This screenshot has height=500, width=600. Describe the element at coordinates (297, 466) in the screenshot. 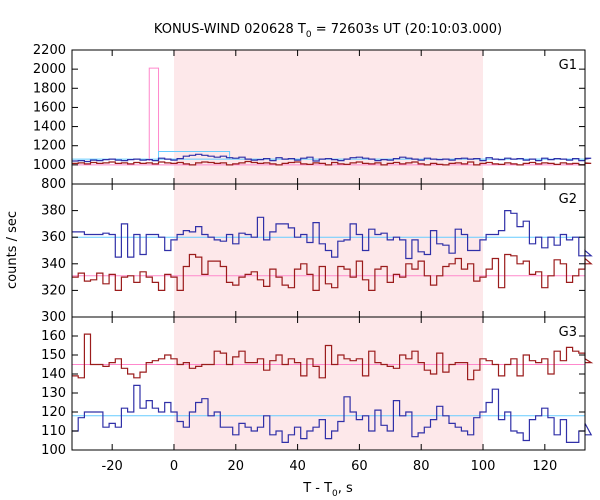

I see `x-tick-label: 40` at that location.